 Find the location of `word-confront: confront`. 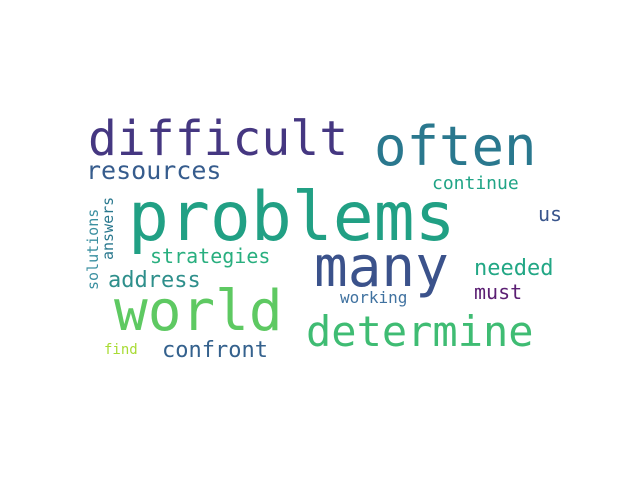

word-confront: confront is located at coordinates (215, 350).